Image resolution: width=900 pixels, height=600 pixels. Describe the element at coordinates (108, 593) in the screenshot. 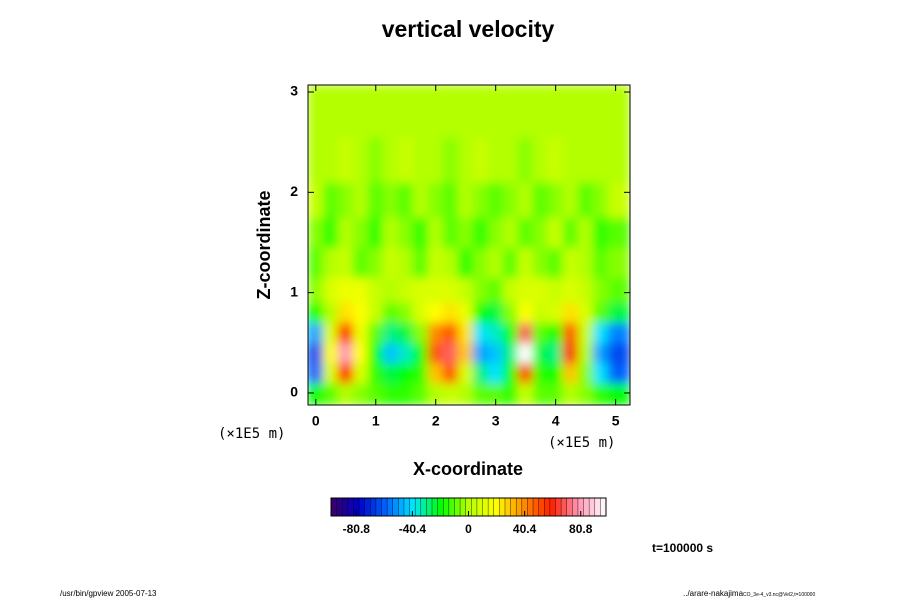

I see `footer-left: /usr/bin/gpview 2005-07-13` at that location.